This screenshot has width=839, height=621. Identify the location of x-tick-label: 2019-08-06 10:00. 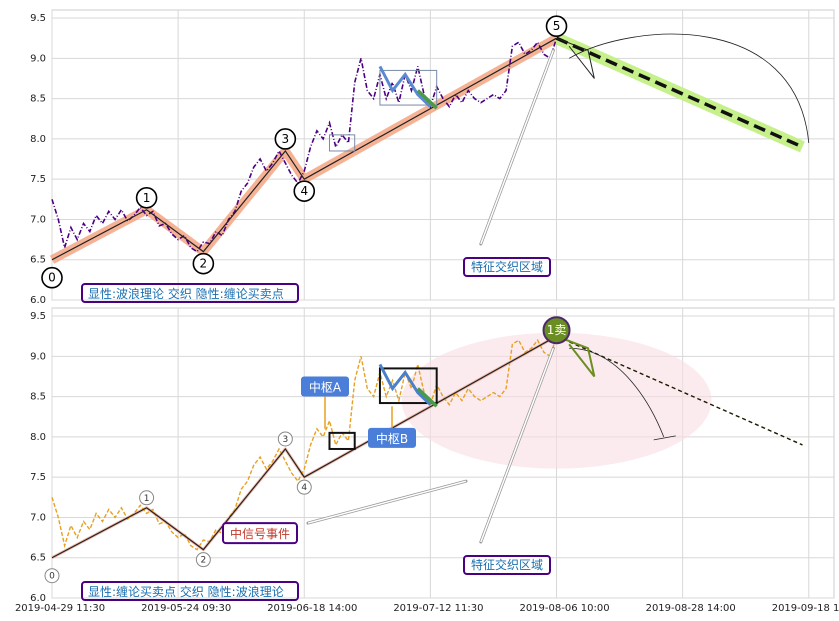
(564, 608).